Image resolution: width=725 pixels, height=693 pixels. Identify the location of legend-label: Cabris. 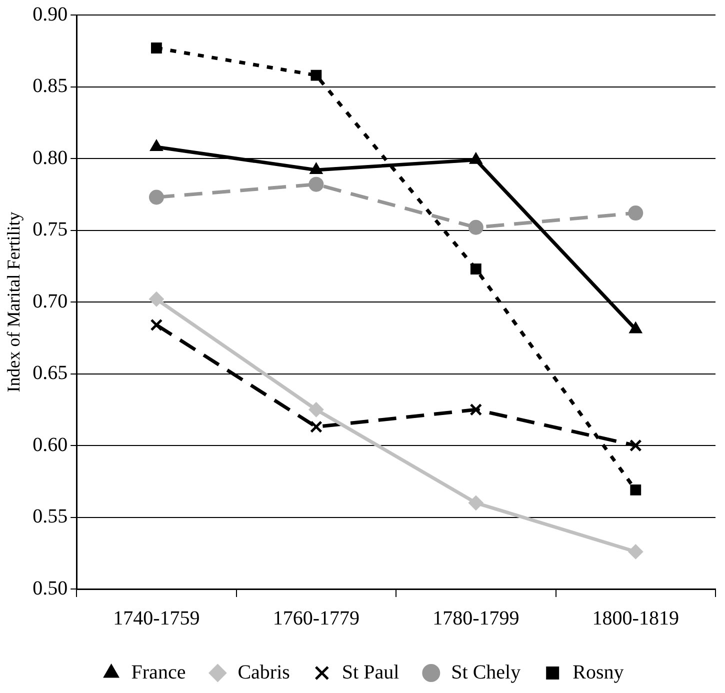
(264, 672).